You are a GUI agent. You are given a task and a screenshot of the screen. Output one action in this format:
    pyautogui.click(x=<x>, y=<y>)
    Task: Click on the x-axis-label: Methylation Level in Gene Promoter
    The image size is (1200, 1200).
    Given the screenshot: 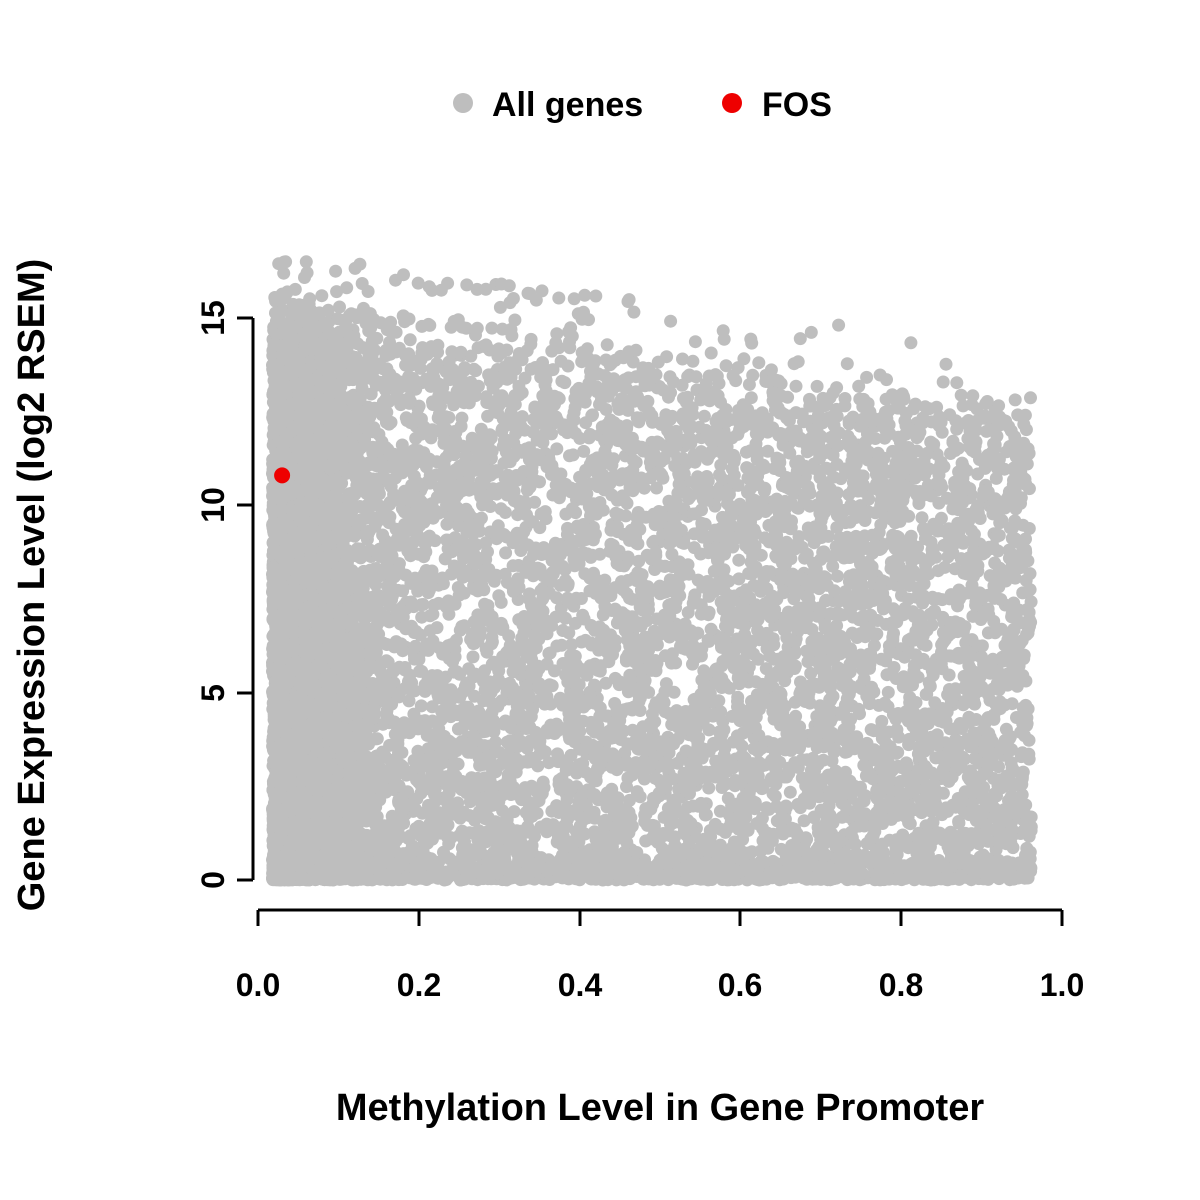 What is the action you would take?
    pyautogui.click(x=660, y=1108)
    